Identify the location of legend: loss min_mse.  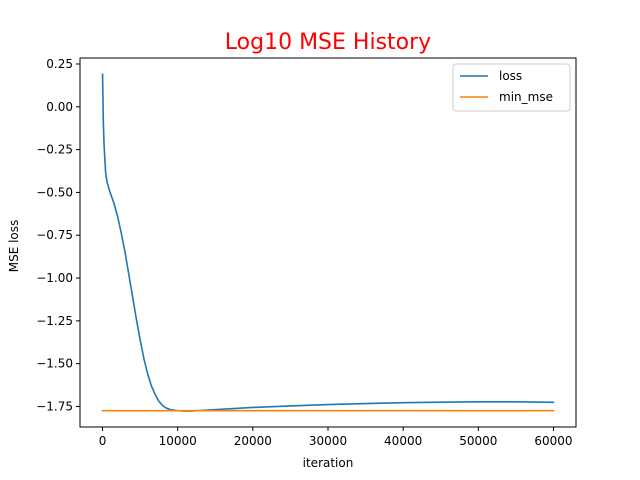
(511, 87).